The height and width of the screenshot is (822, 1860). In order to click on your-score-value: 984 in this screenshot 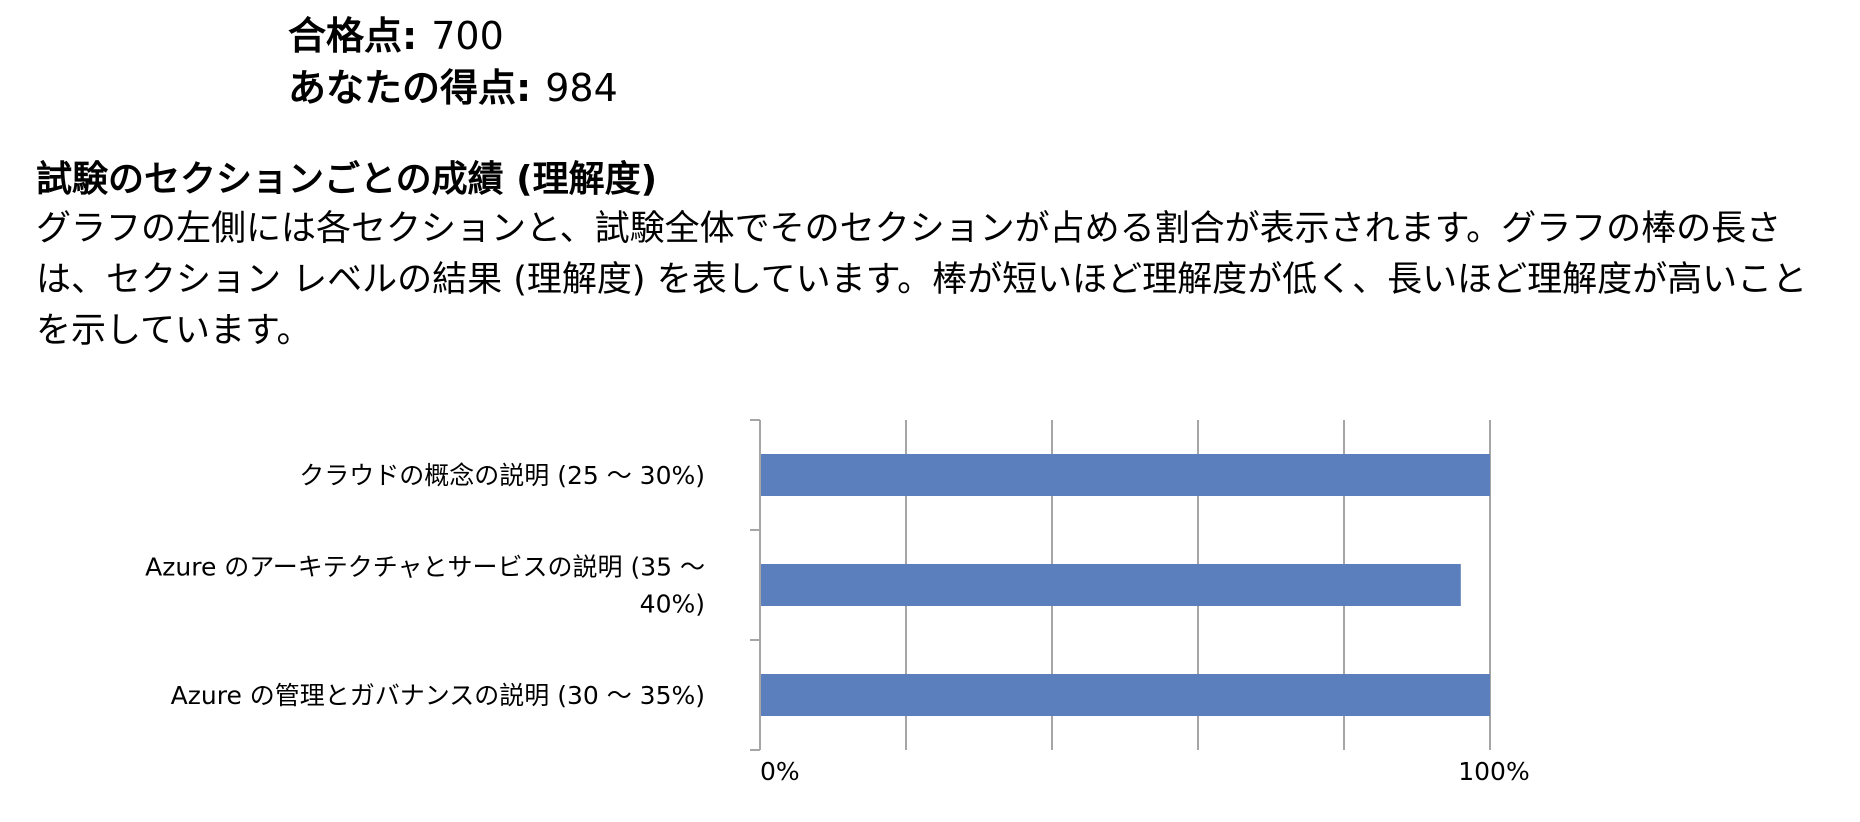, I will do `click(581, 88)`.